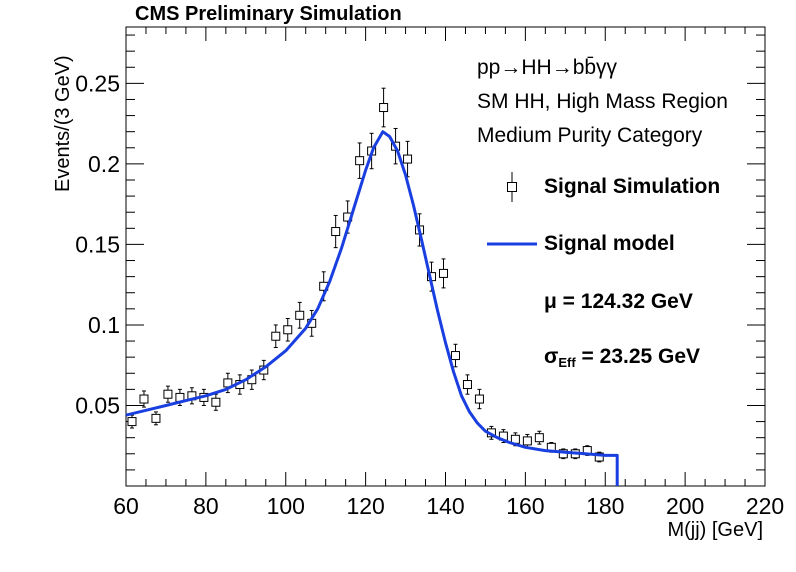 The height and width of the screenshot is (572, 796). I want to click on sigma-subscript: Eff, so click(567, 362).